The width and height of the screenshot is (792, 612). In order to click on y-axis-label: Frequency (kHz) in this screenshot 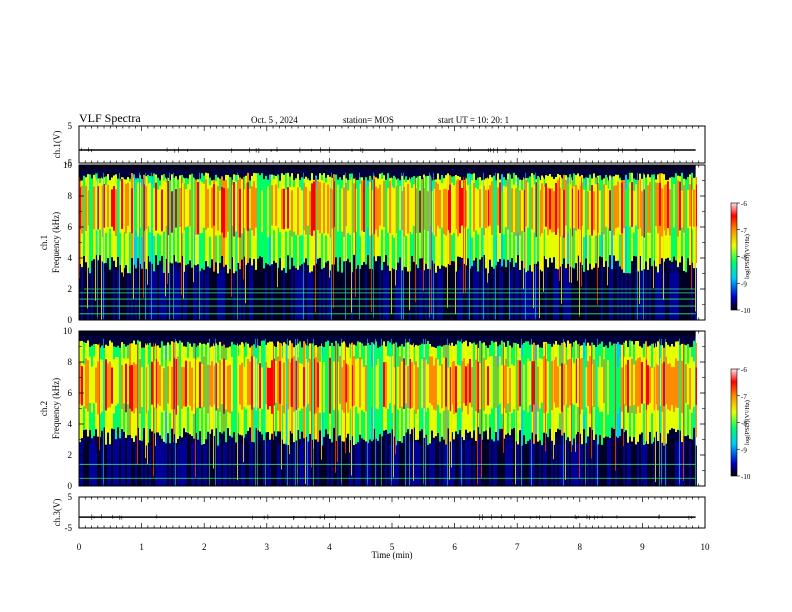, I will do `click(56, 408)`.